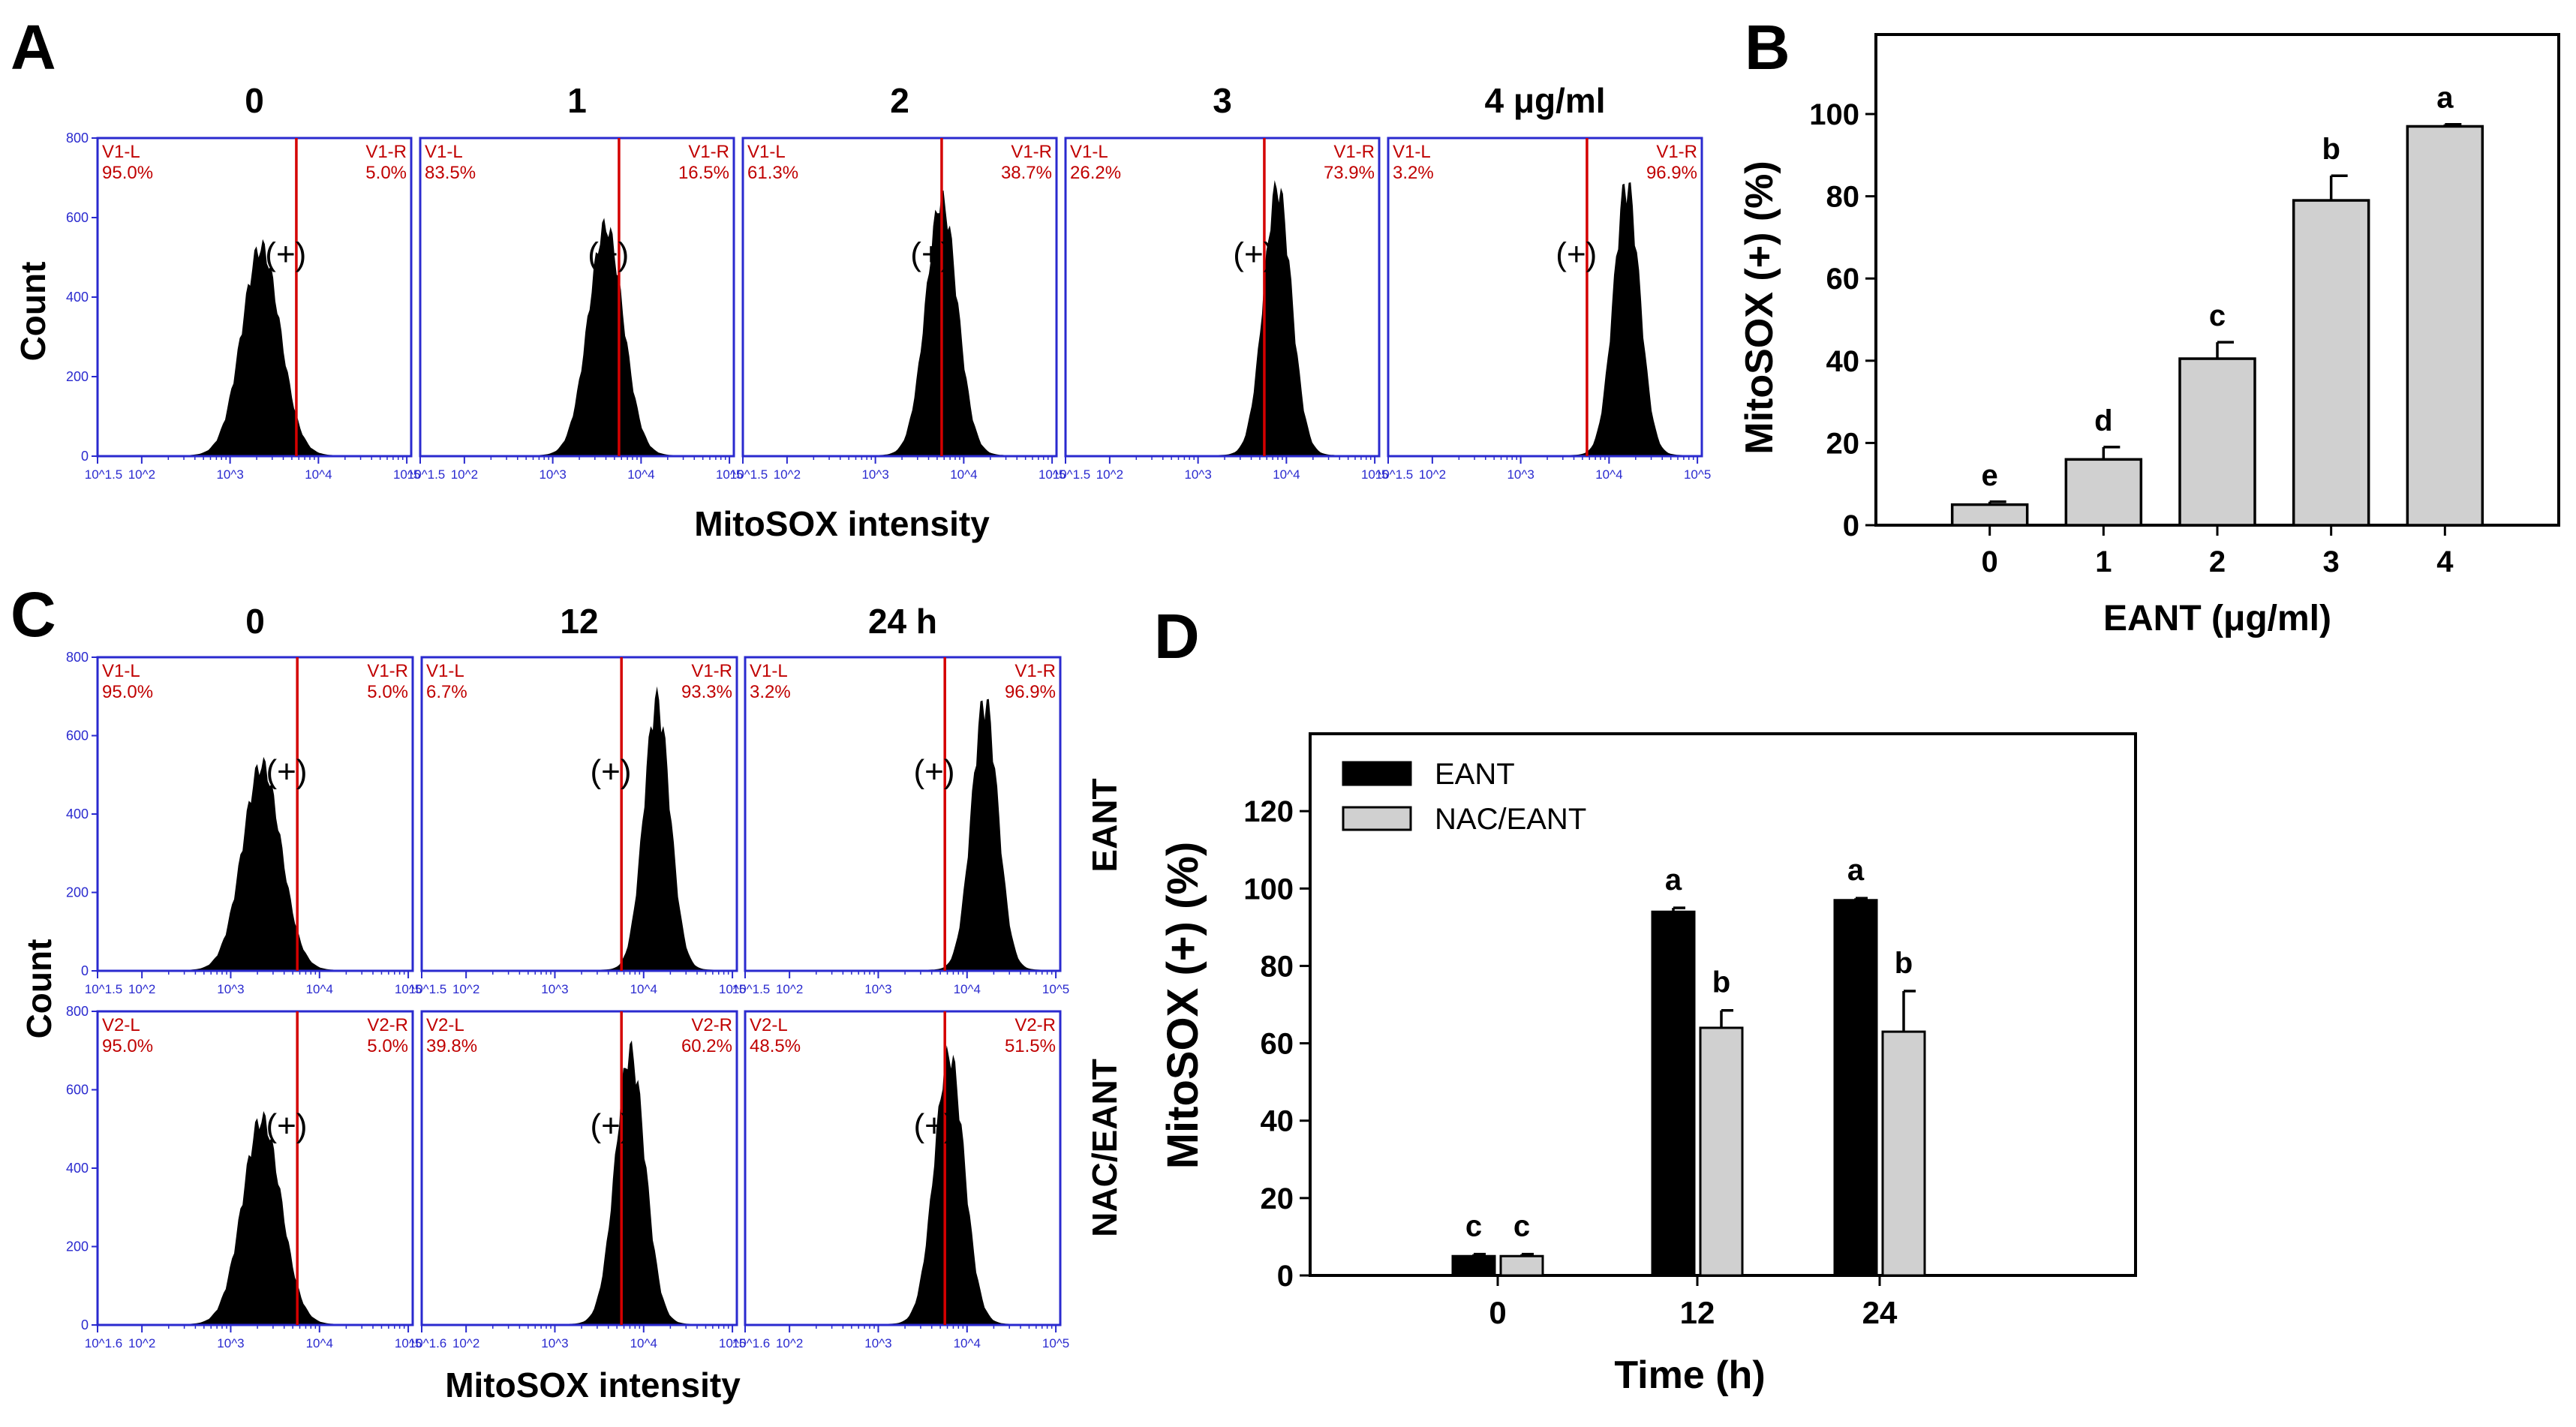 The image size is (2576, 1427). What do you see at coordinates (1268, 811) in the screenshot?
I see `y-tick-label: 120` at bounding box center [1268, 811].